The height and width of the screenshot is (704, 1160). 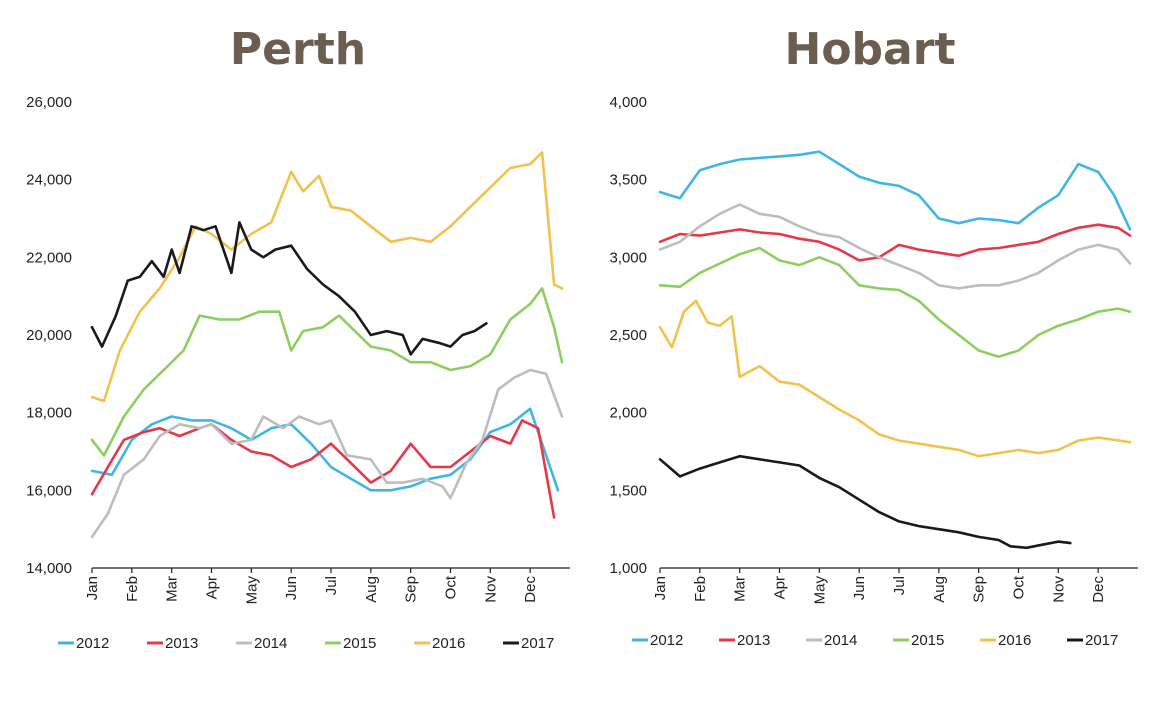 I want to click on y-tick-label: 20,000, so click(x=49, y=335).